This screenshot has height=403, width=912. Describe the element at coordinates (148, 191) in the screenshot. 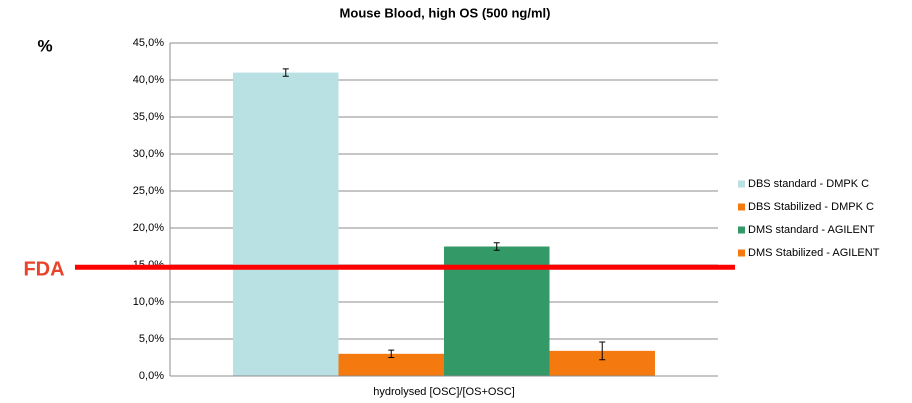

I see `y-tick-label: 25,0%` at that location.